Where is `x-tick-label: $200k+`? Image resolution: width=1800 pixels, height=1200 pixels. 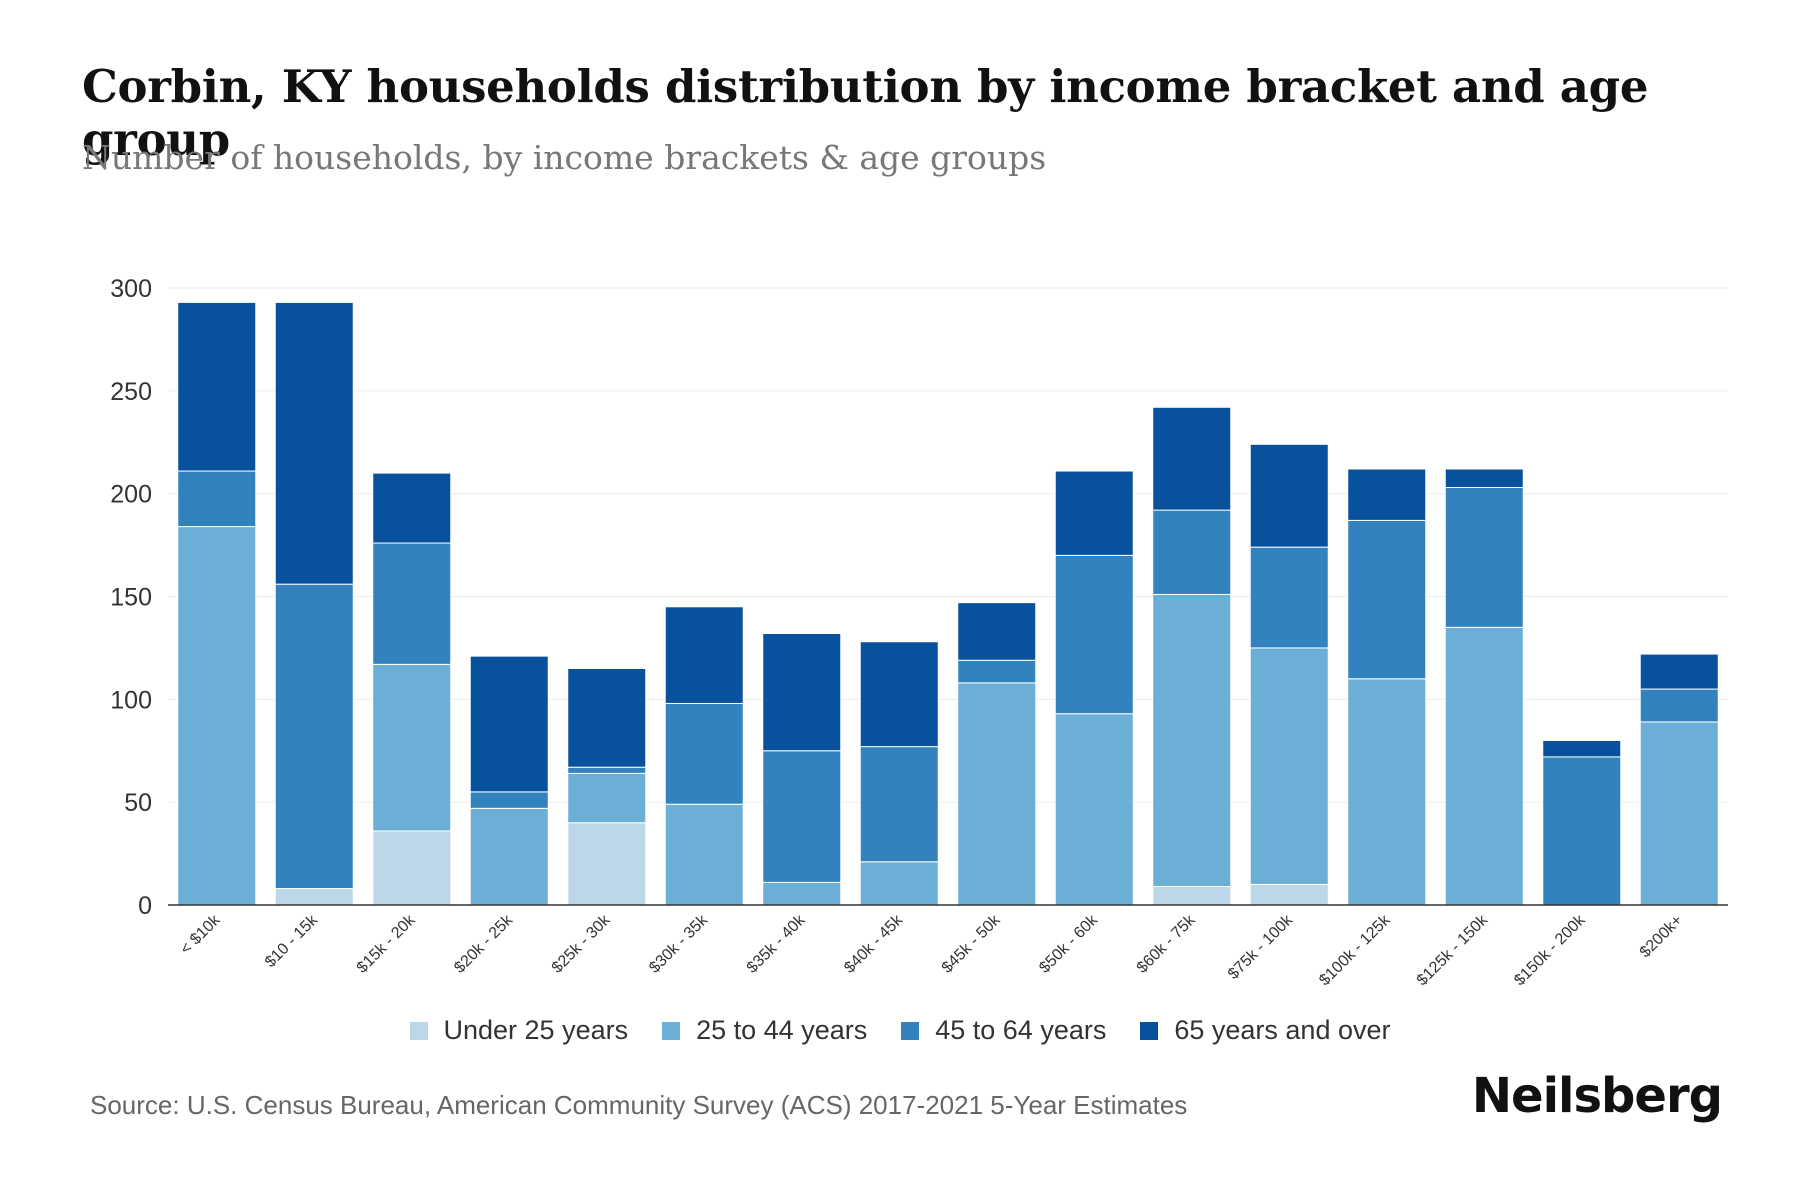
x-tick-label: $200k+ is located at coordinates (1661, 936).